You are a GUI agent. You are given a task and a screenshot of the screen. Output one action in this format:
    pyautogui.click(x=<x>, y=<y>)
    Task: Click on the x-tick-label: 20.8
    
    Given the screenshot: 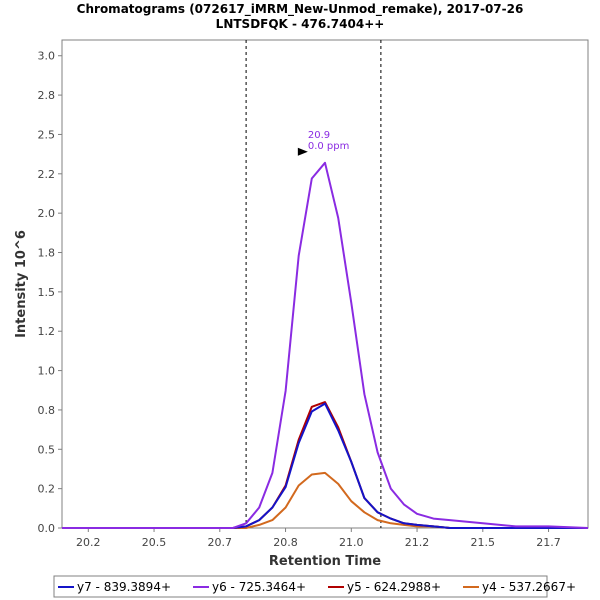 What is the action you would take?
    pyautogui.click(x=285, y=542)
    